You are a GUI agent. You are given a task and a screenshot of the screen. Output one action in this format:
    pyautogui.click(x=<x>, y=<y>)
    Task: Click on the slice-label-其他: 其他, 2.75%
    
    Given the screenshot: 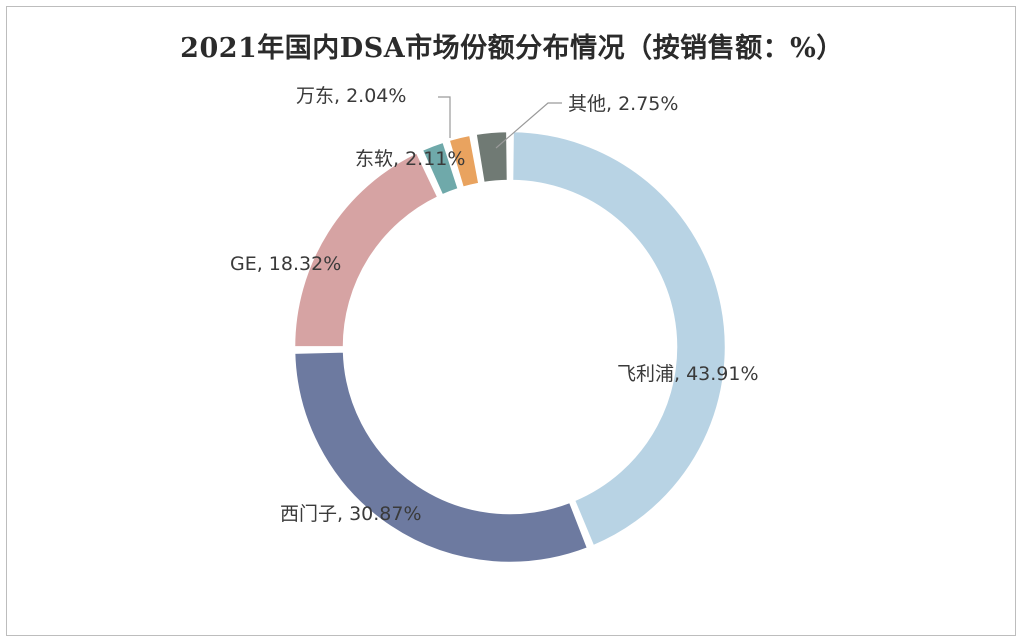 What is the action you would take?
    pyautogui.click(x=623, y=104)
    